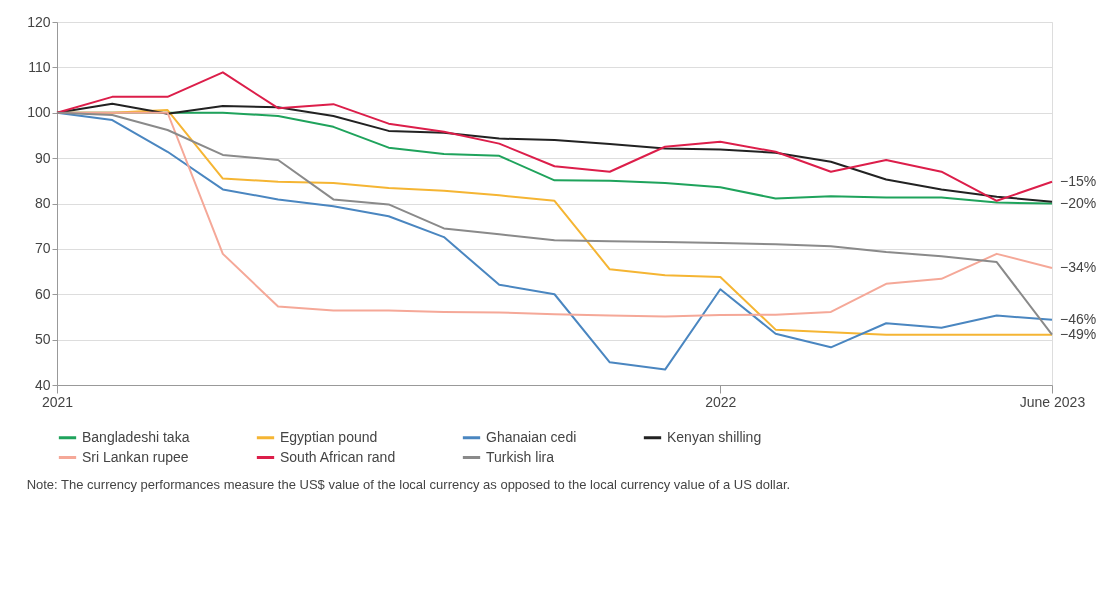 Image resolution: width=1108 pixels, height=597 pixels. Describe the element at coordinates (1078, 202) in the screenshot. I see `annotation: −20%` at that location.